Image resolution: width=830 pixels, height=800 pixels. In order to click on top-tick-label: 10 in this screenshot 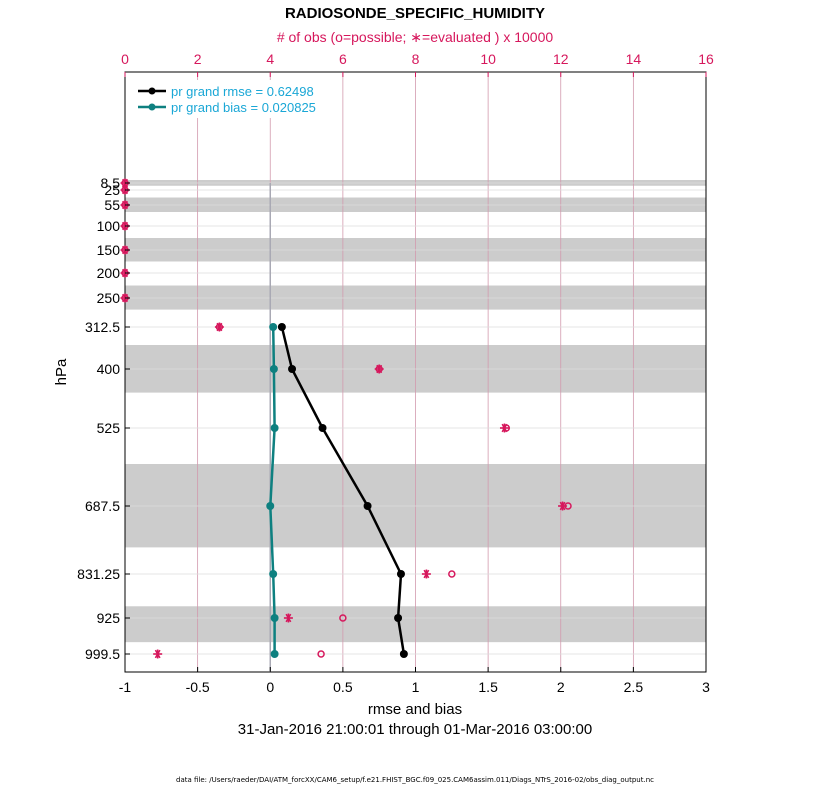, I will do `click(488, 59)`.